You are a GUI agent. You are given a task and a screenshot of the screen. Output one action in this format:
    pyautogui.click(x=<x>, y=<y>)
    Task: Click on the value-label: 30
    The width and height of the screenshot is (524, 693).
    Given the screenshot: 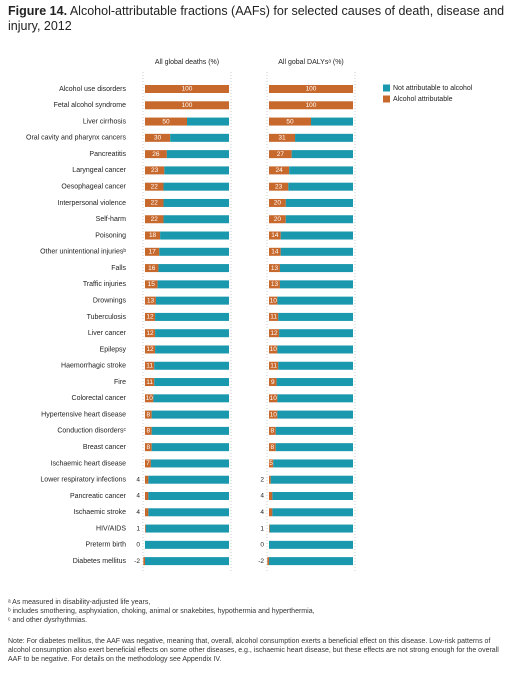 What is the action you would take?
    pyautogui.click(x=158, y=138)
    